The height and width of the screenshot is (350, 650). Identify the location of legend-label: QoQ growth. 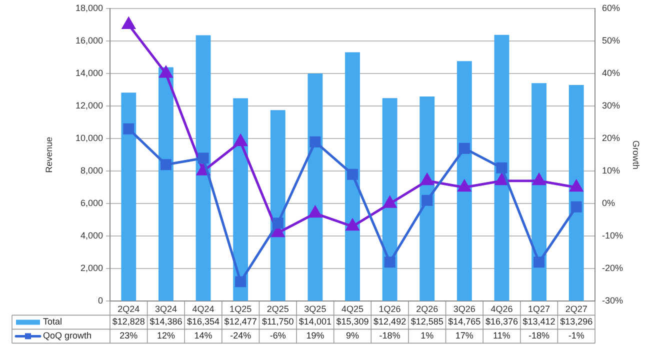
(67, 335).